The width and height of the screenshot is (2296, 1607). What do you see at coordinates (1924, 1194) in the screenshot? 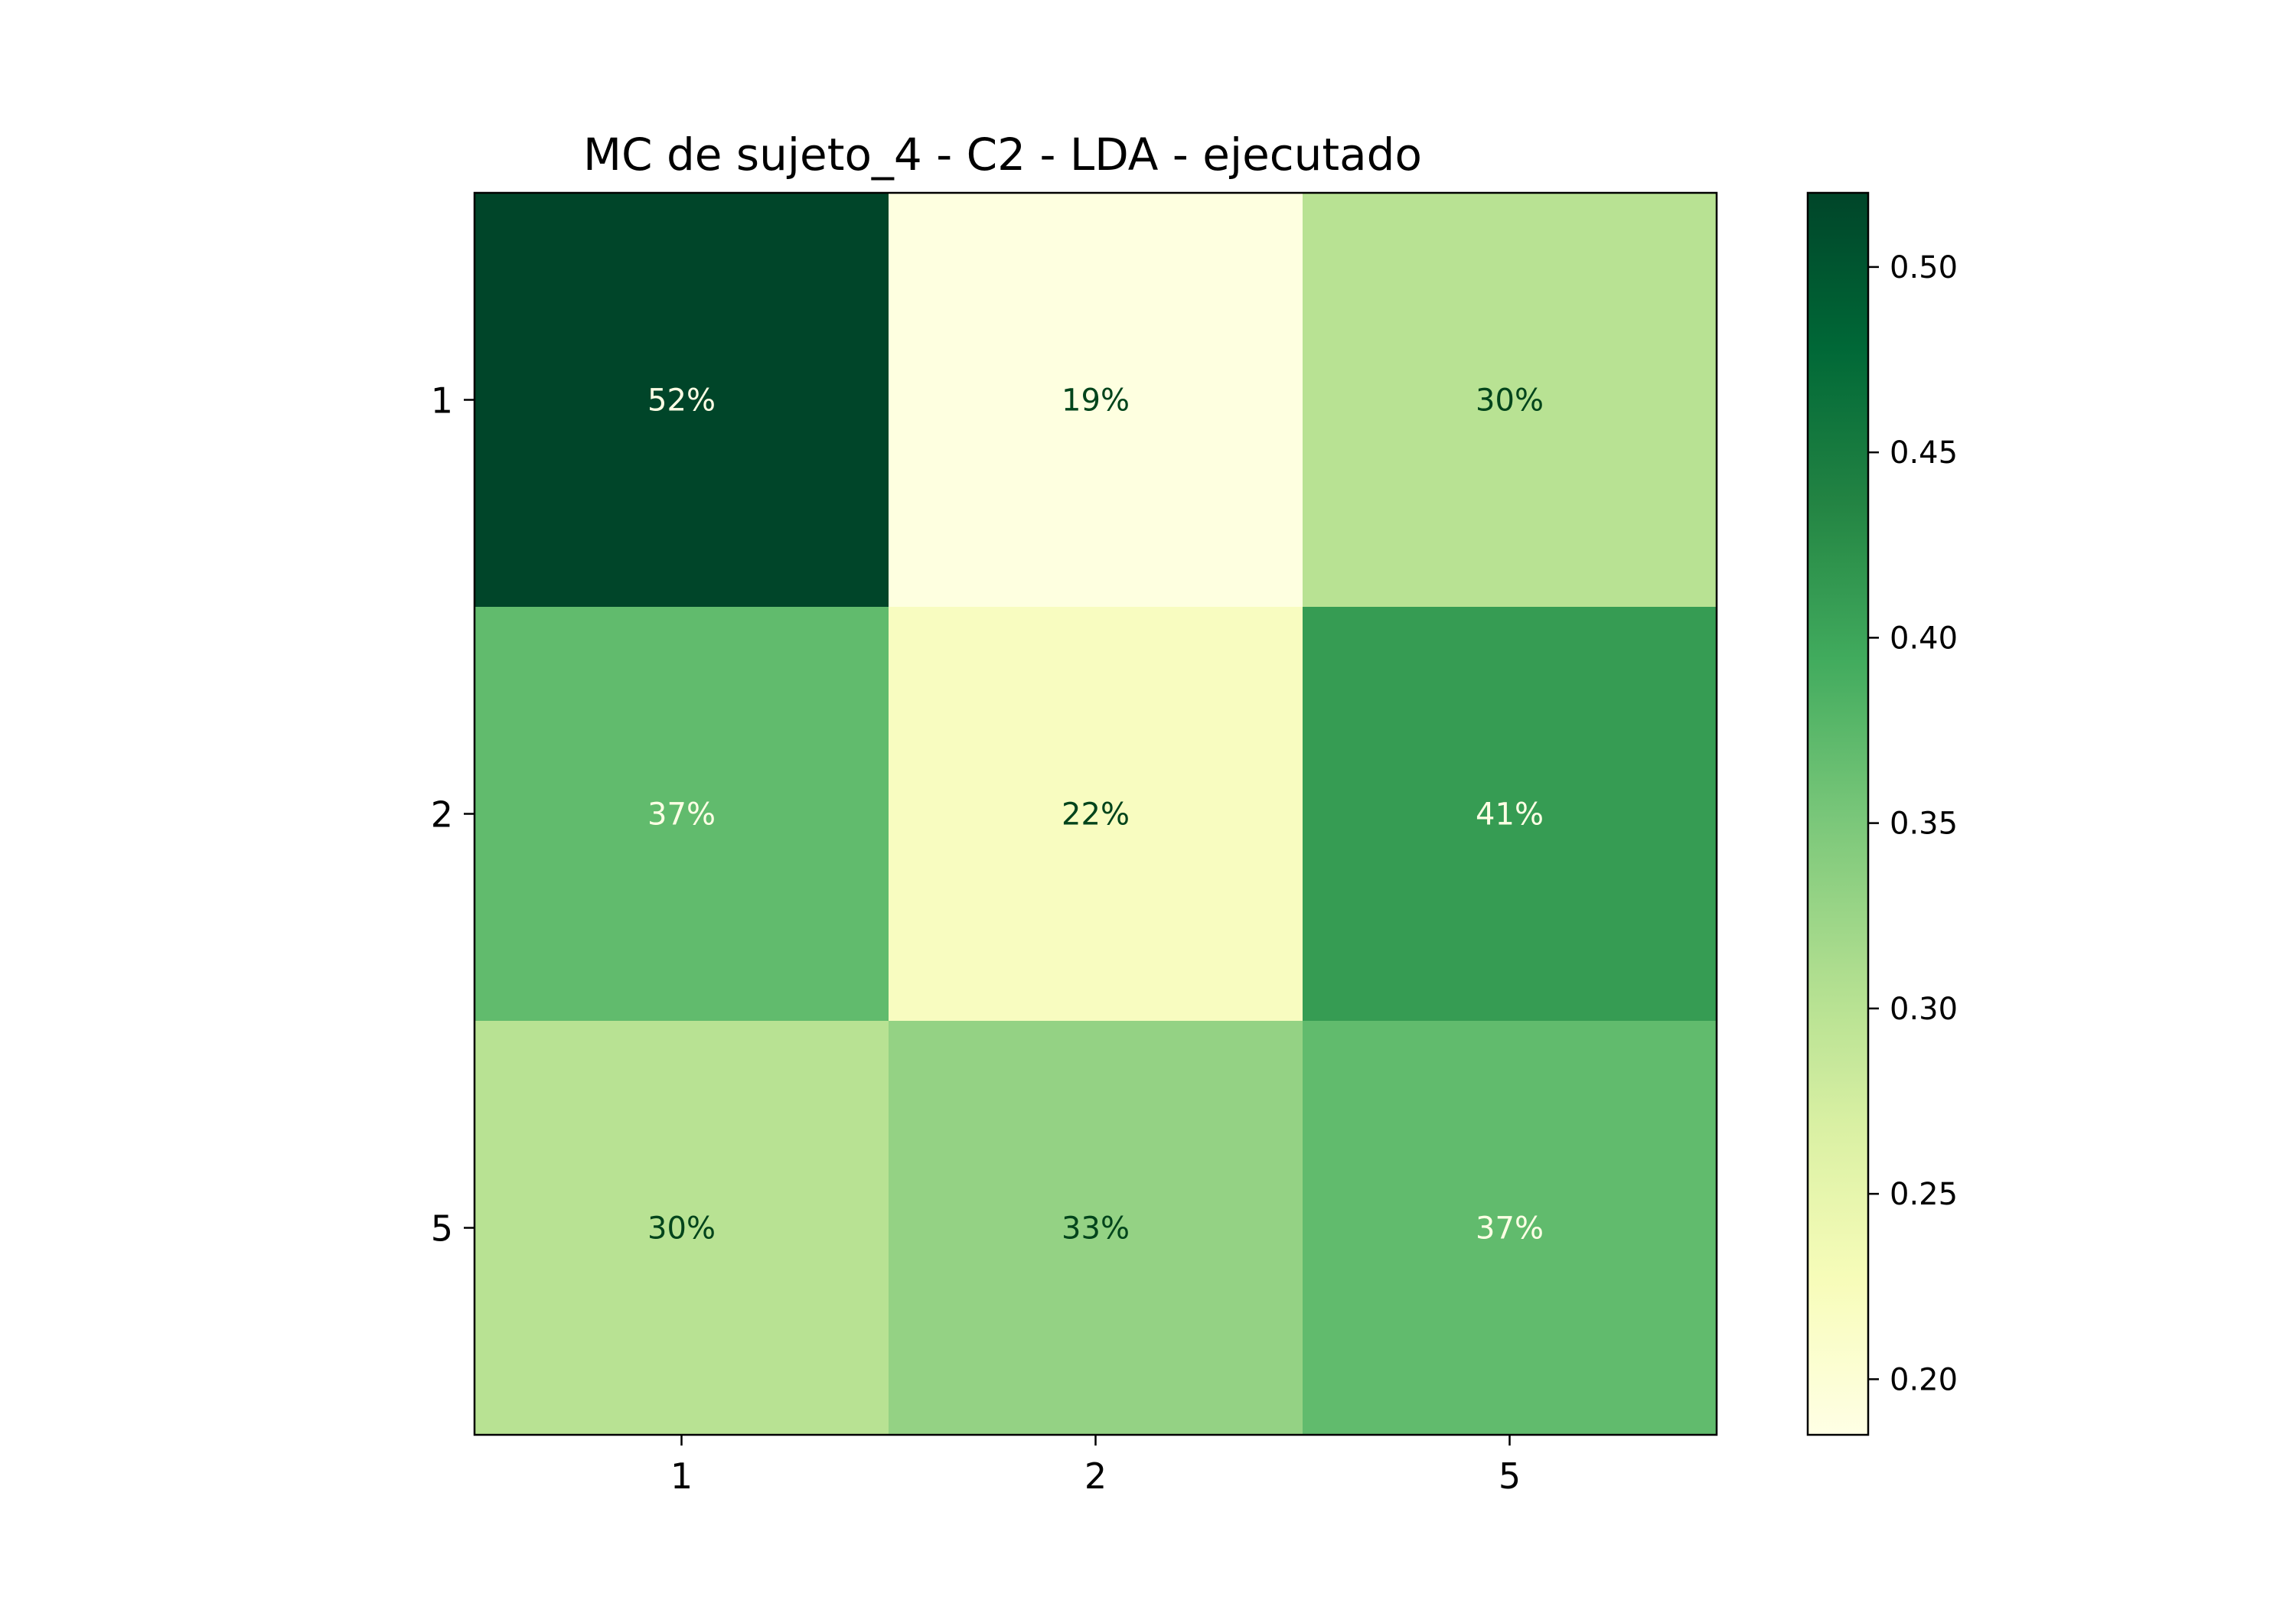
I see `colorbar-tick-label: 0.25` at bounding box center [1924, 1194].